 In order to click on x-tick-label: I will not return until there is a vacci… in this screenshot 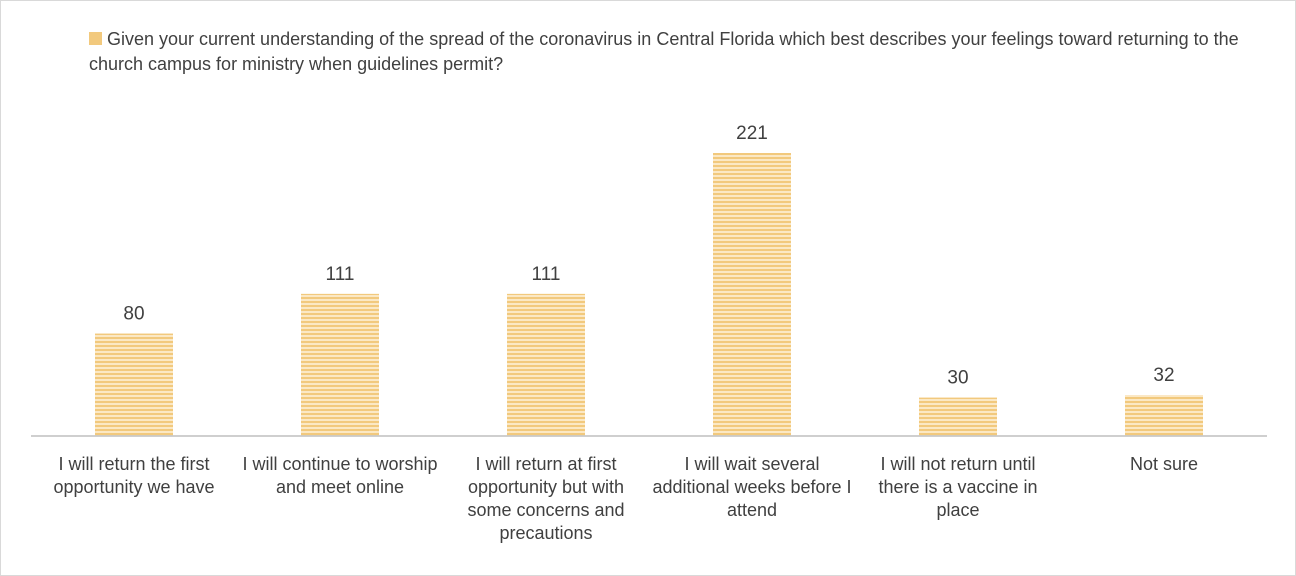, I will do `click(958, 487)`.